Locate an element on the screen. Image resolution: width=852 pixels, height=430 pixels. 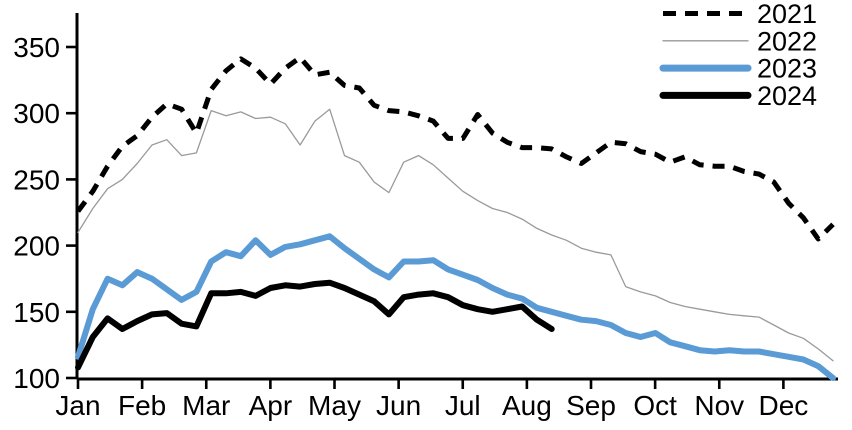
x-tick-label: Mar is located at coordinates (206, 405).